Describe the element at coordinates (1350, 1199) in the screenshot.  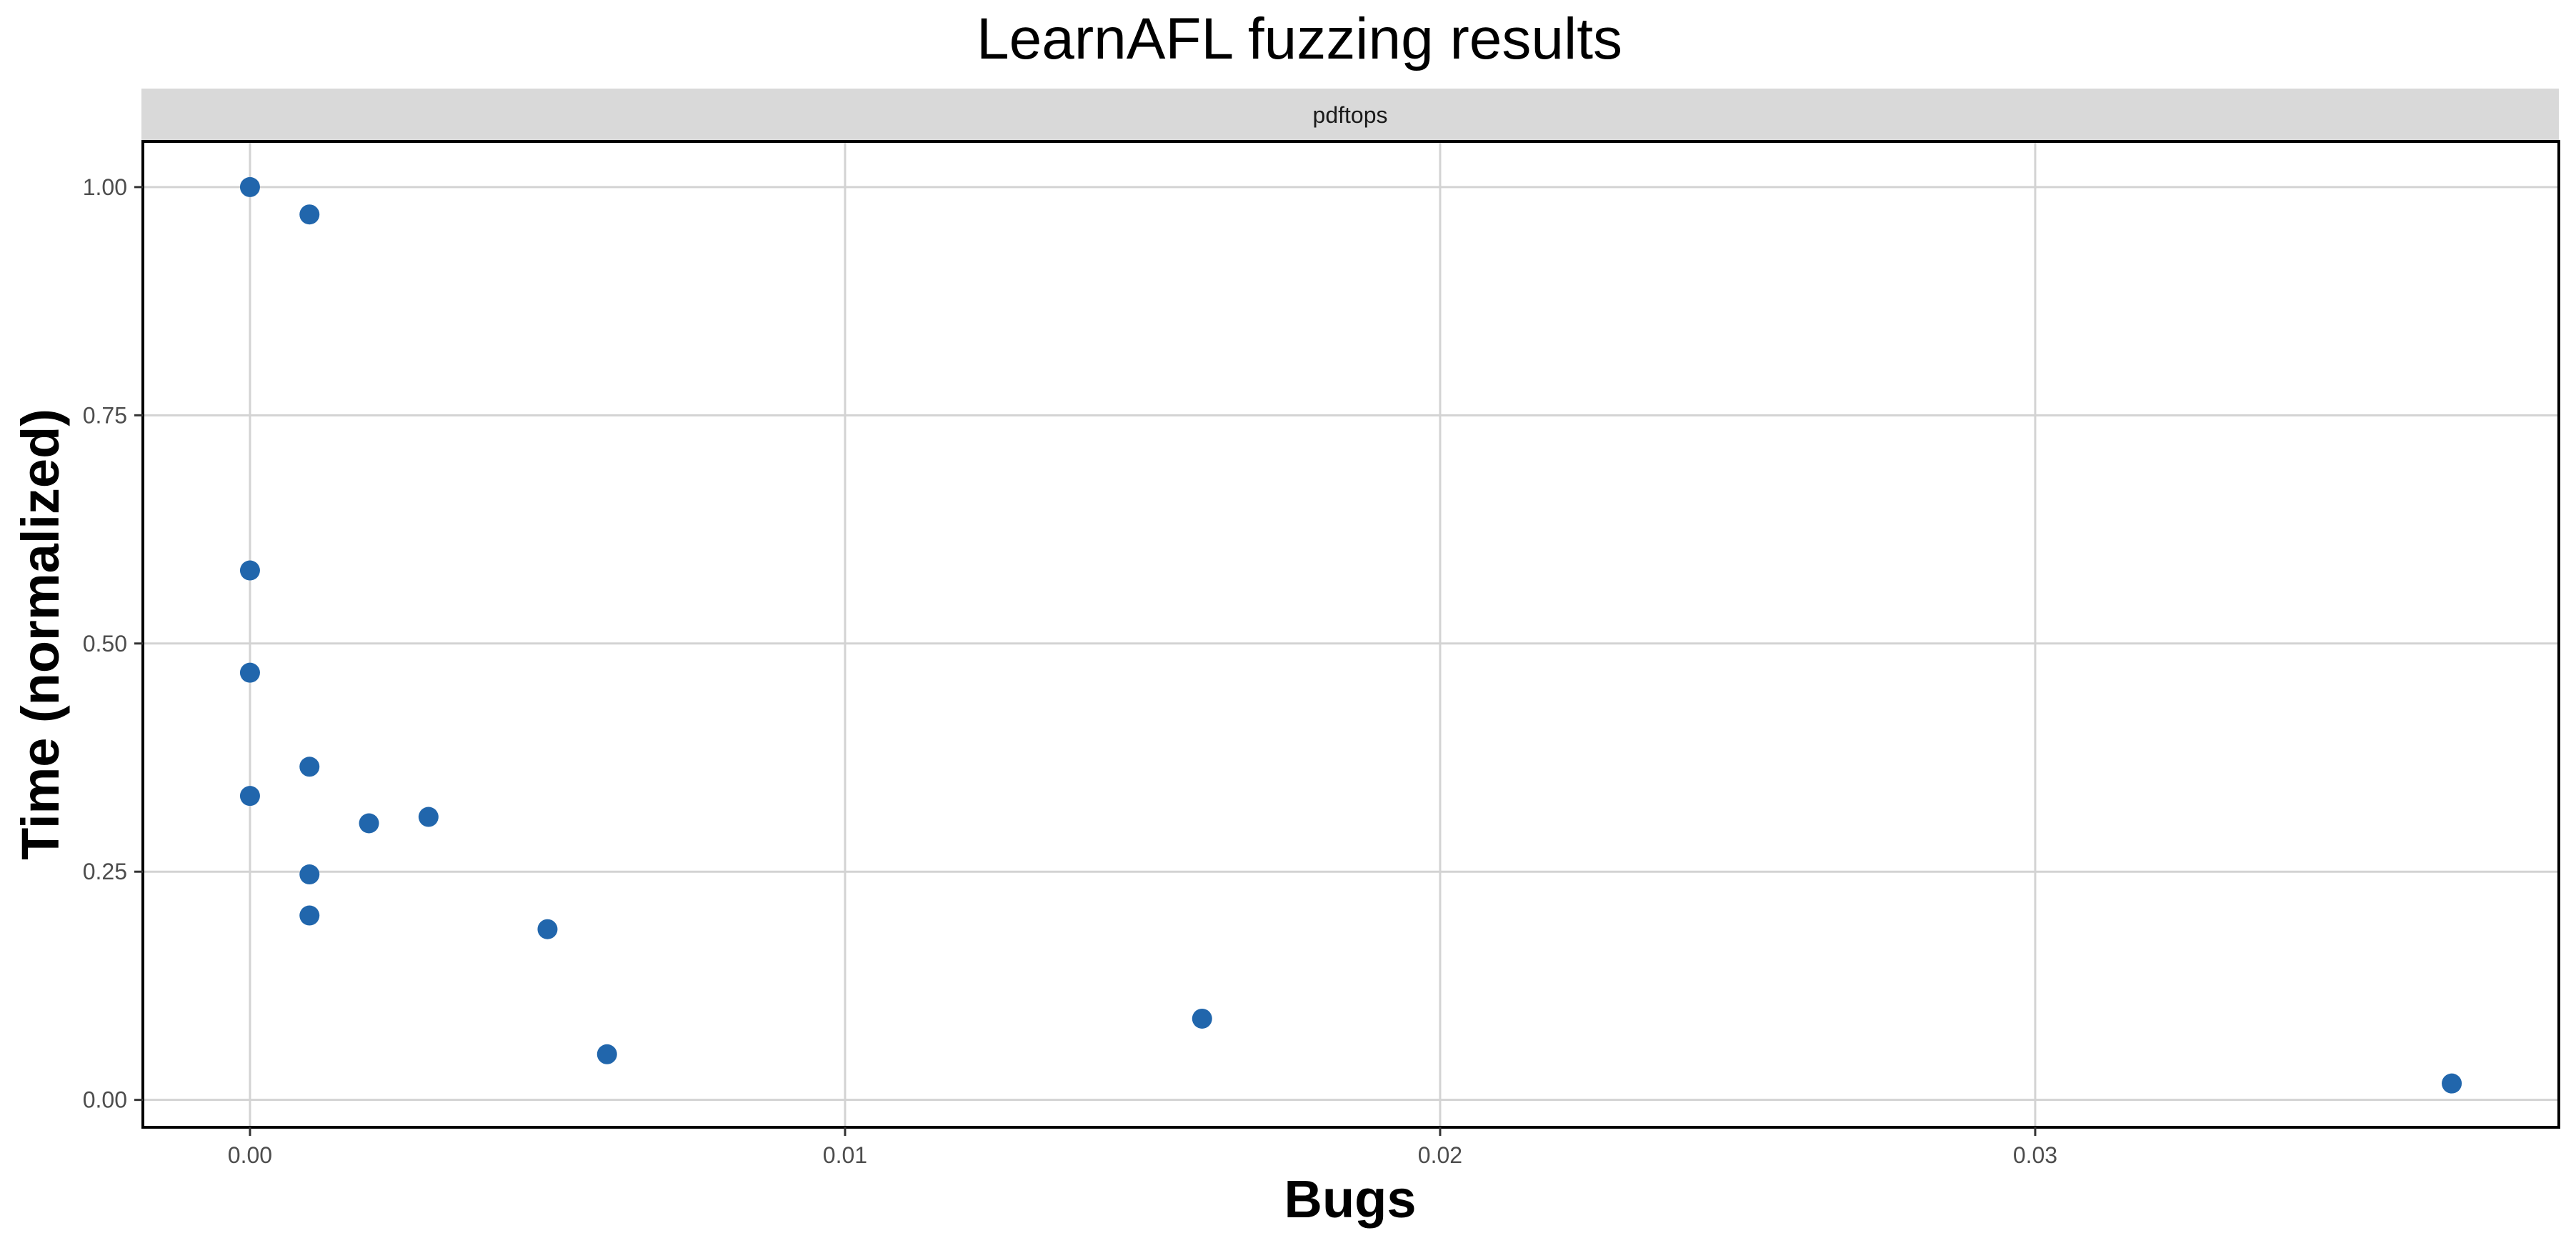
I see `x-axis-title: Bugs` at that location.